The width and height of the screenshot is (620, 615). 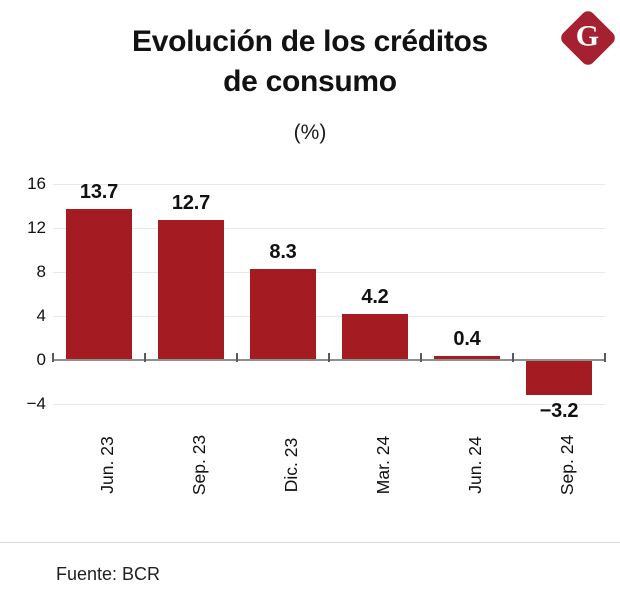 What do you see at coordinates (283, 251) in the screenshot?
I see `bar-value-label: 8.3` at bounding box center [283, 251].